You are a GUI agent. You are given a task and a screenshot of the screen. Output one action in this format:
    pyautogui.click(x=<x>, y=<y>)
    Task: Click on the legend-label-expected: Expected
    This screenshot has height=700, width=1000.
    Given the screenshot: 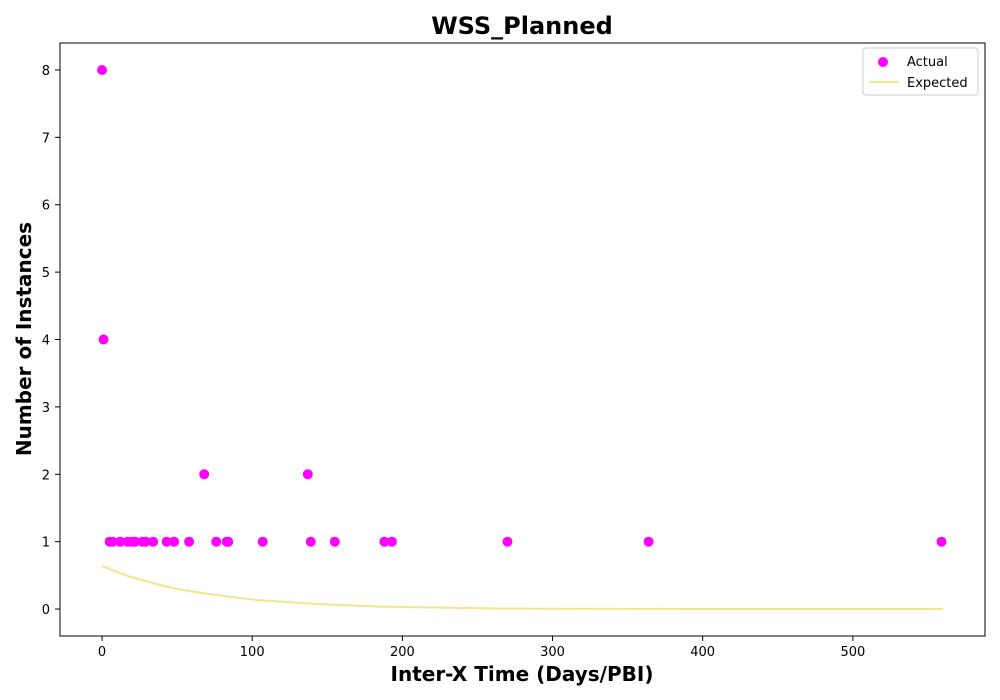 What is the action you would take?
    pyautogui.click(x=937, y=83)
    